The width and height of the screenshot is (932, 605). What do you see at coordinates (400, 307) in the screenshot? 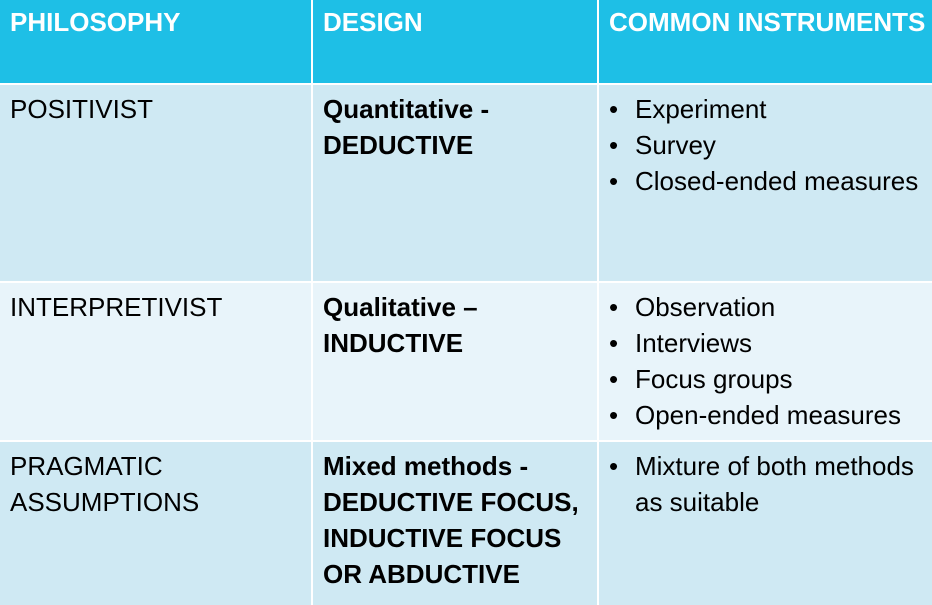
I see `design-text: Qualitative –` at bounding box center [400, 307].